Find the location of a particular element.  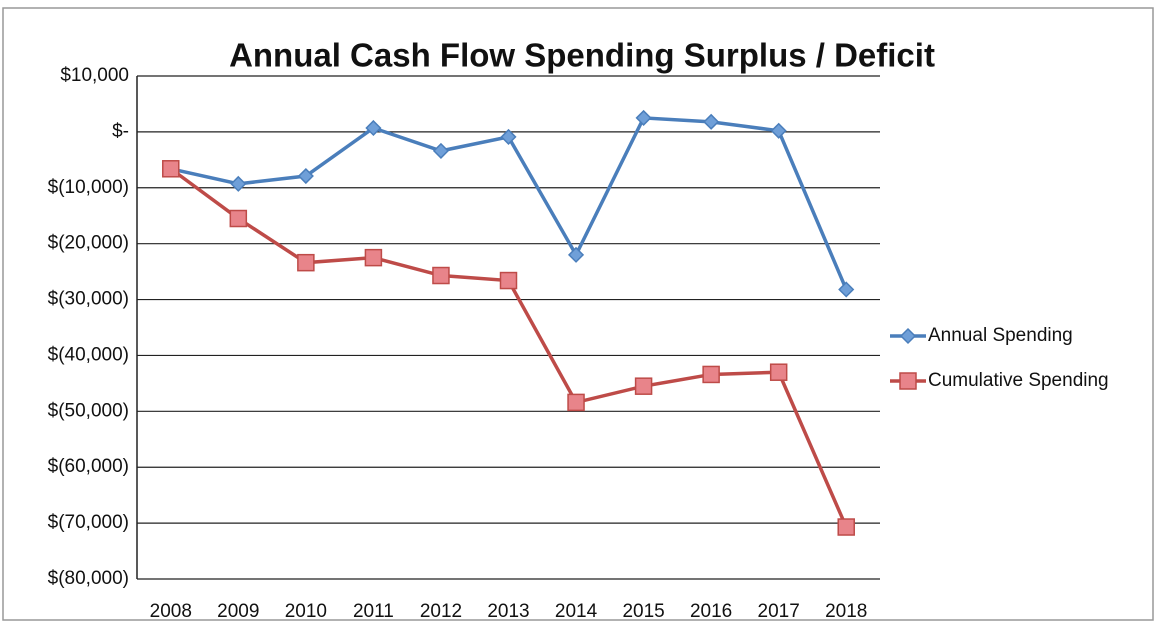

x-tick-label: 2017 is located at coordinates (779, 611).